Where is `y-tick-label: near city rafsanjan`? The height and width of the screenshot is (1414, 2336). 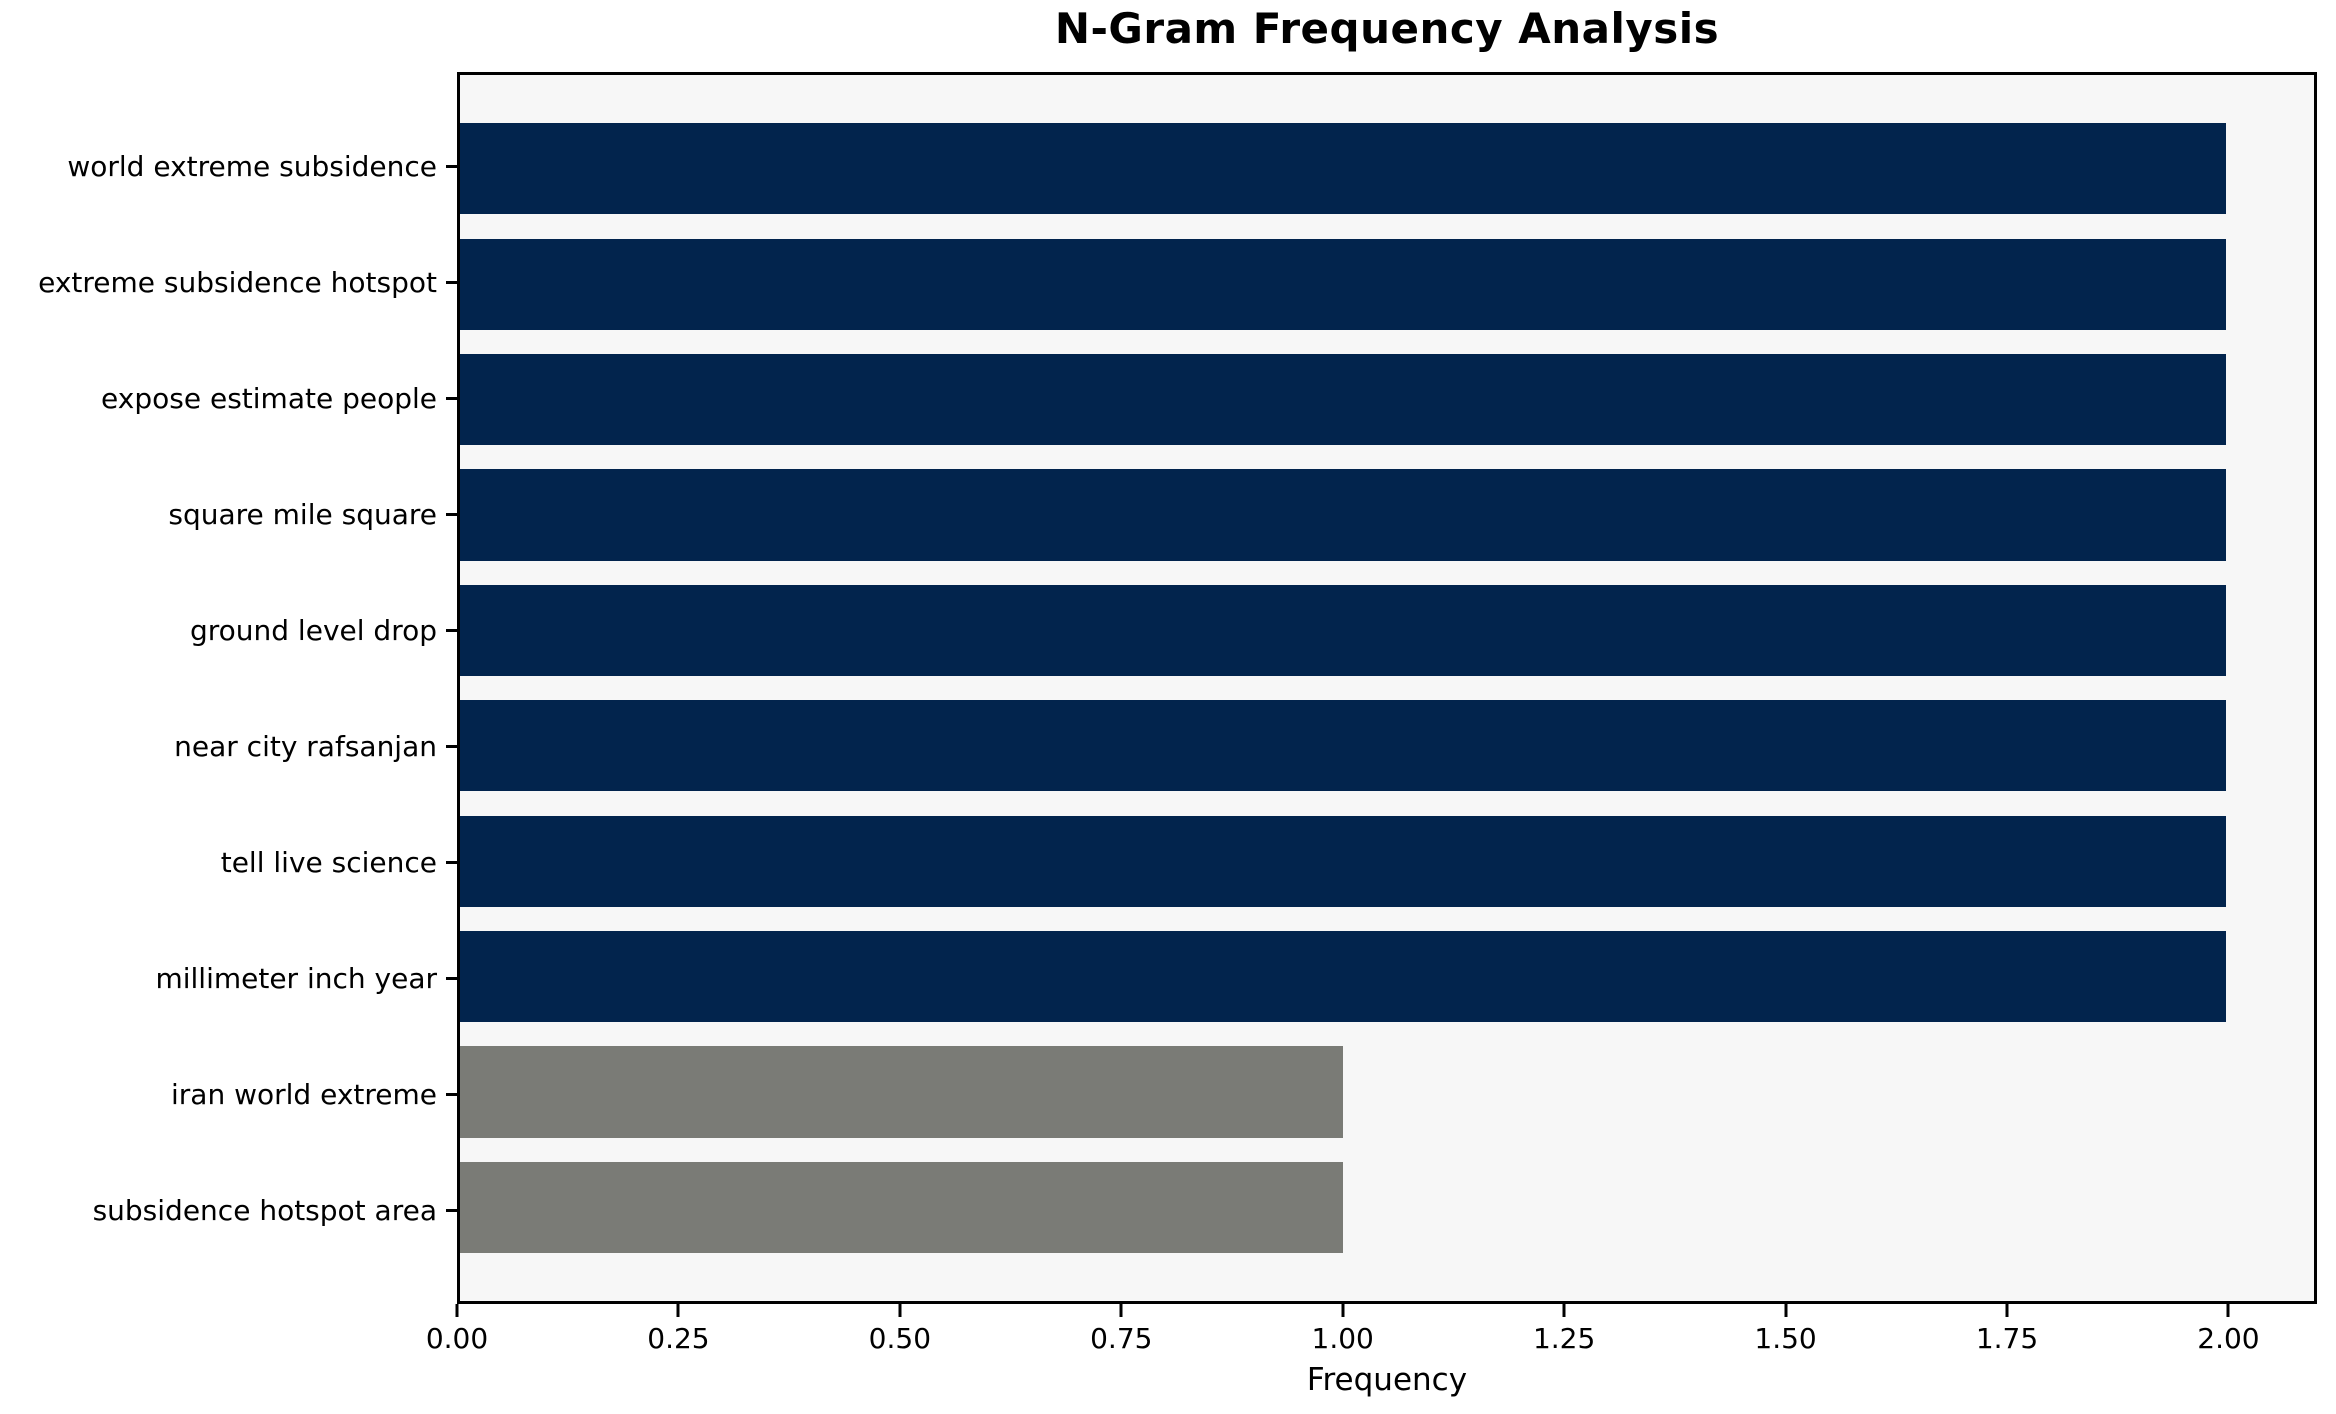 y-tick-label: near city rafsanjan is located at coordinates (305, 746).